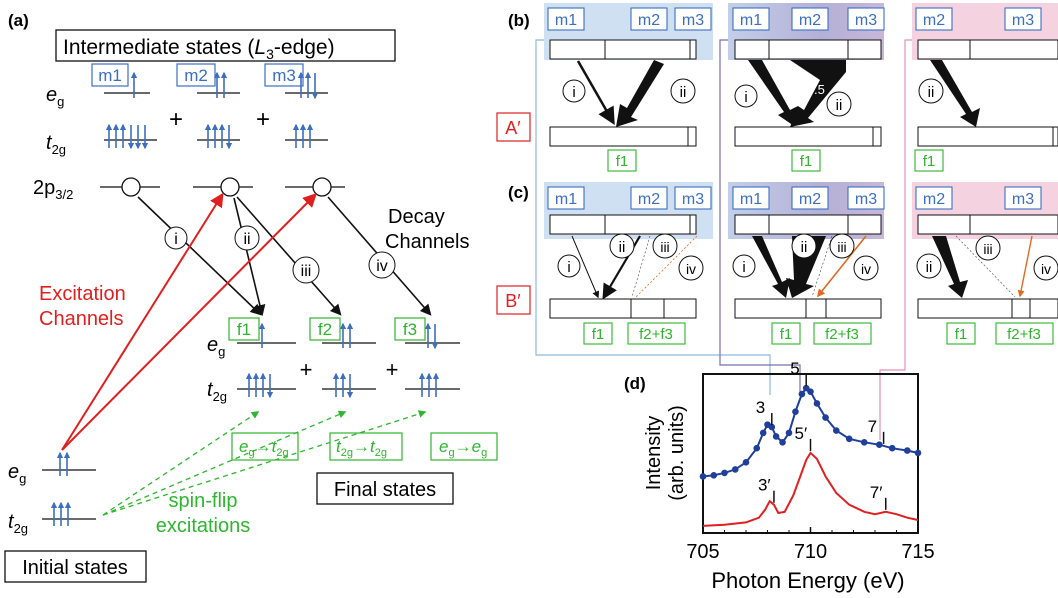 The width and height of the screenshot is (1058, 598). I want to click on c3-circle-iv-label: iv, so click(1046, 269).